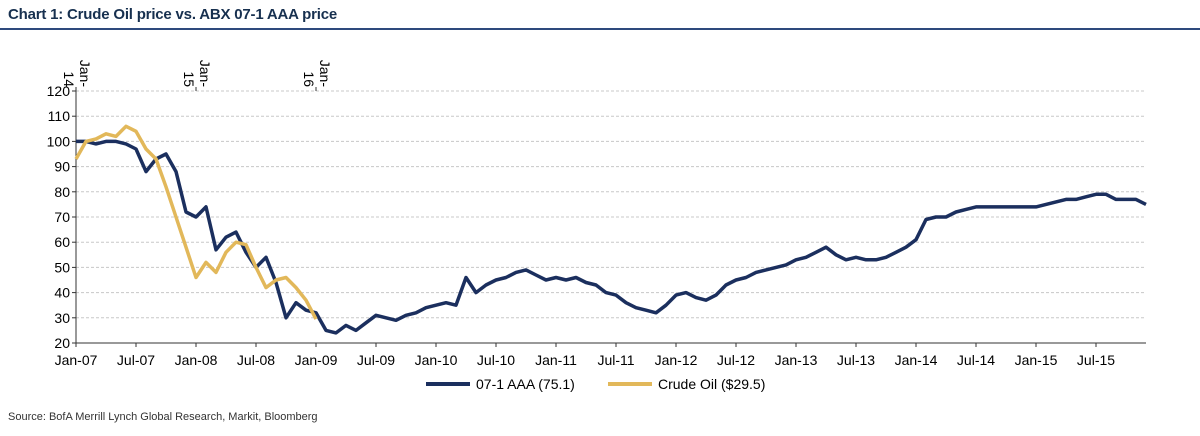  What do you see at coordinates (62, 318) in the screenshot?
I see `y-tick-label: 30` at bounding box center [62, 318].